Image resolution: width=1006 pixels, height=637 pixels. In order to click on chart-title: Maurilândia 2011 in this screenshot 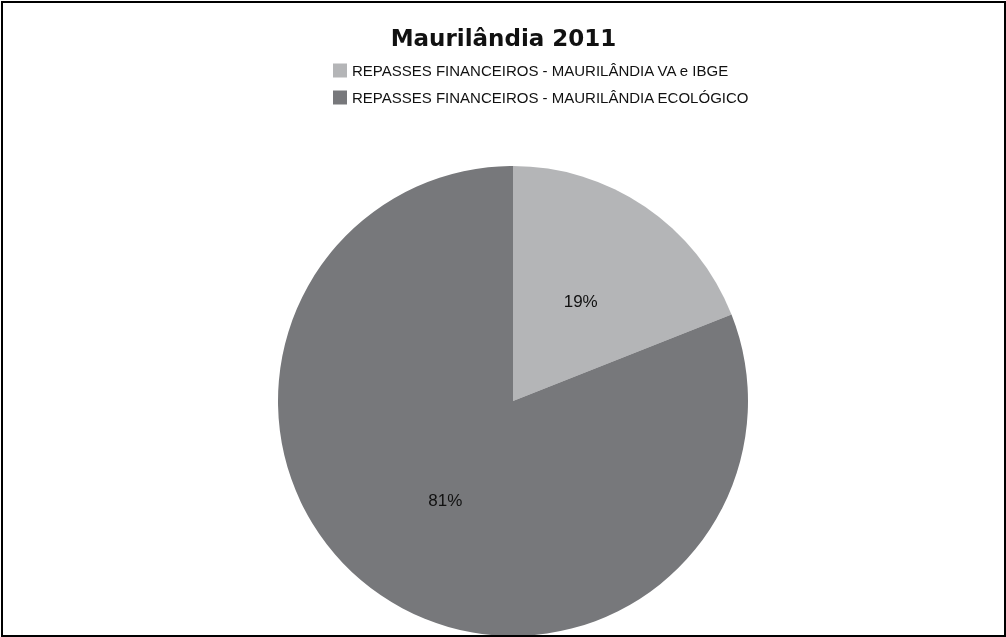, I will do `click(503, 37)`.